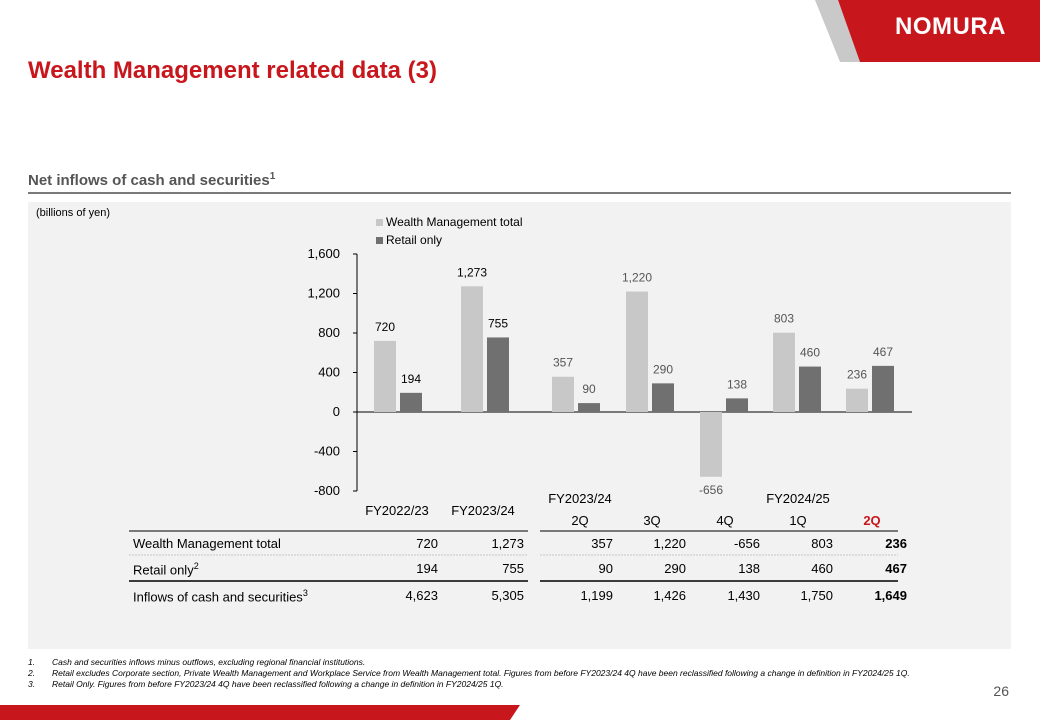  I want to click on table-cell: 194, so click(427, 568).